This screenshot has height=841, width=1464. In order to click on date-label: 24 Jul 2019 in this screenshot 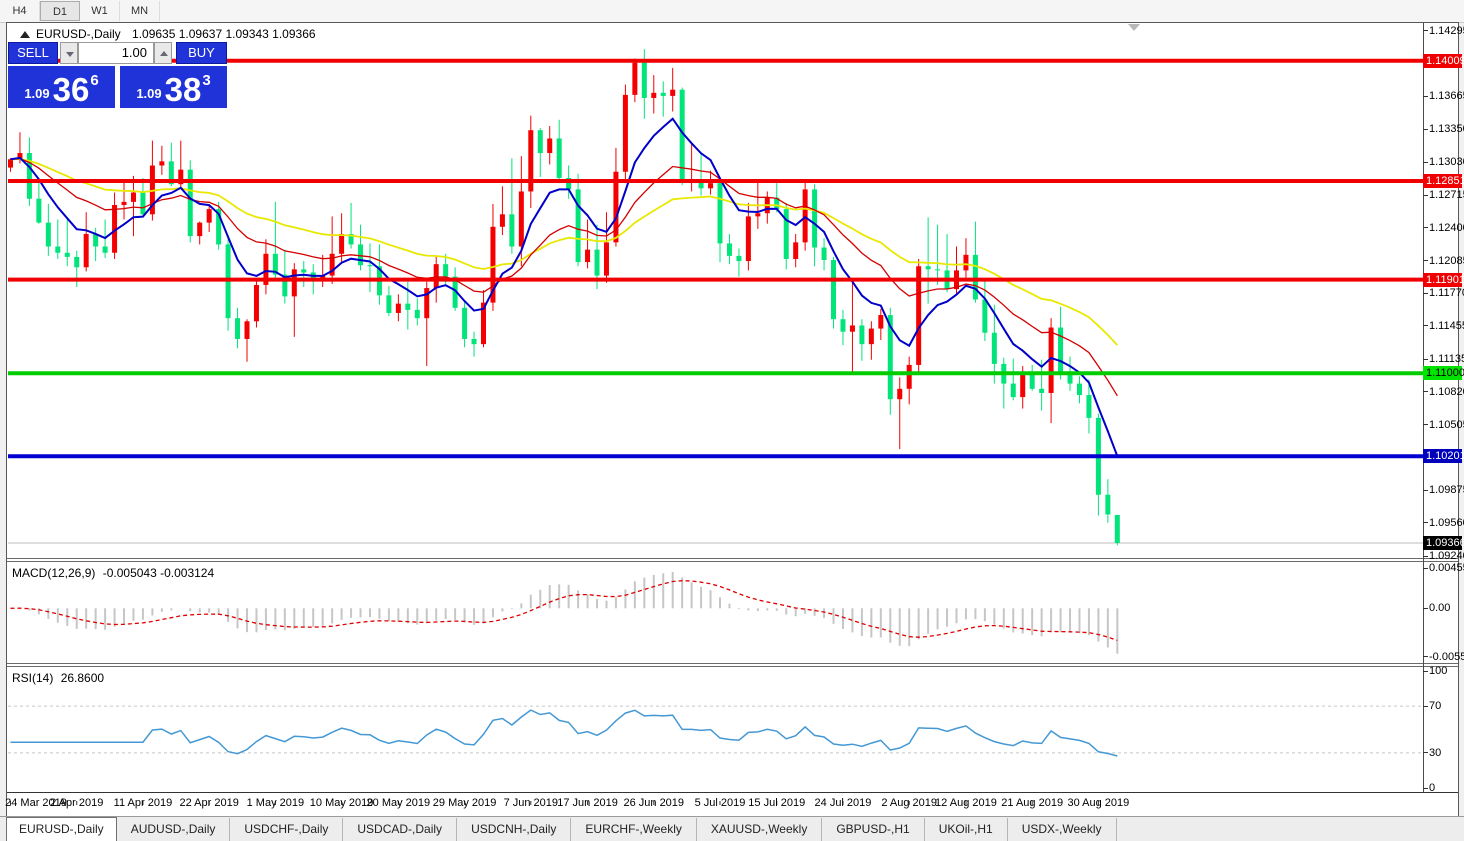, I will do `click(843, 803)`.